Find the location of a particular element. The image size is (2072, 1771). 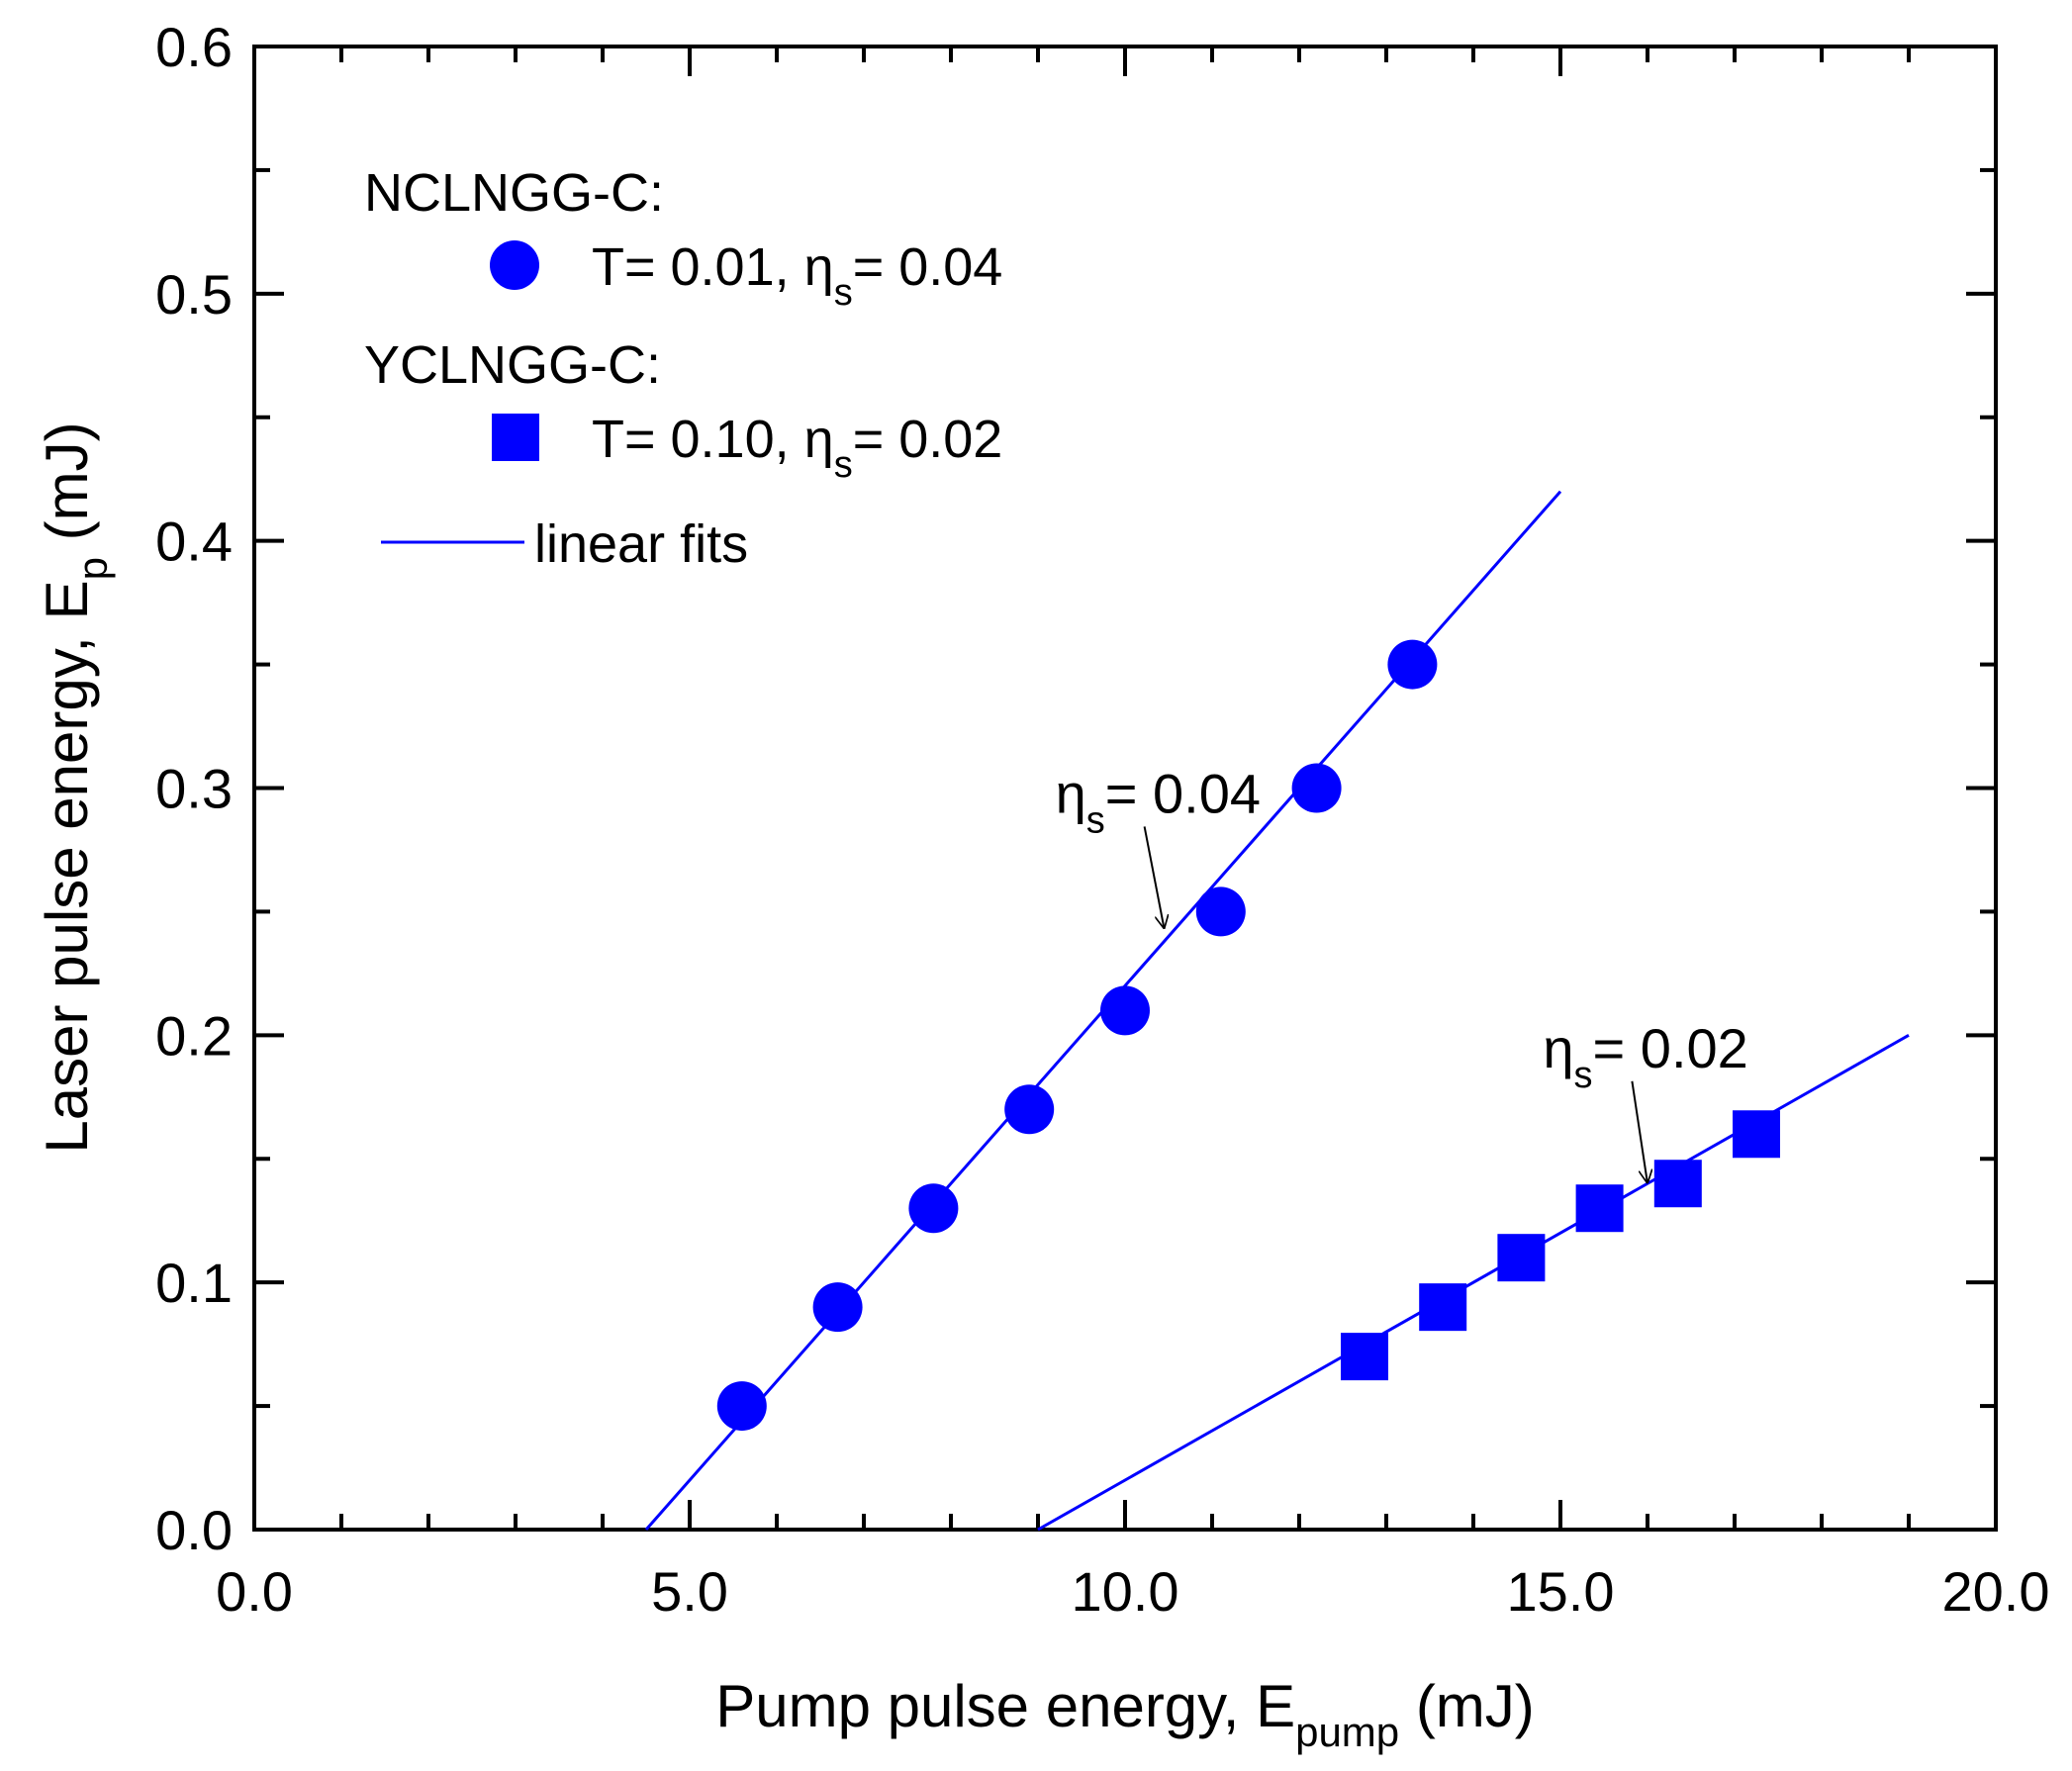

x-tick-label: 5.0 is located at coordinates (689, 1592).